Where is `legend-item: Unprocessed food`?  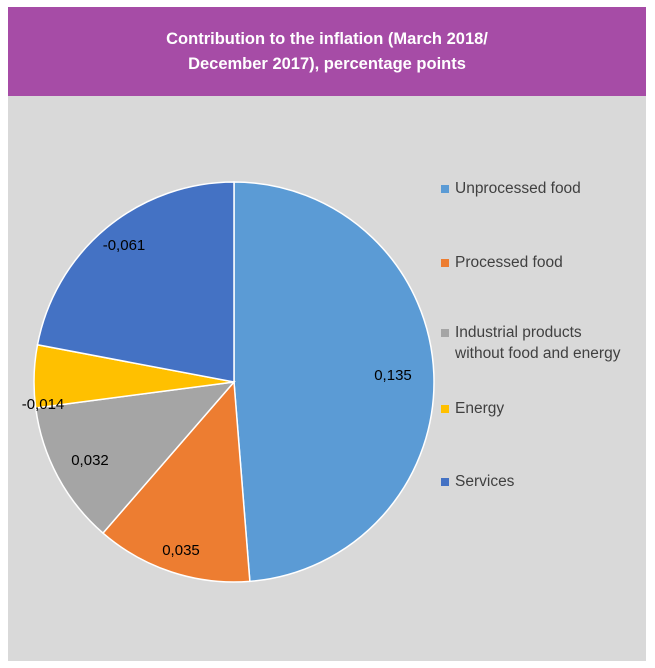
legend-item: Unprocessed food is located at coordinates (511, 188).